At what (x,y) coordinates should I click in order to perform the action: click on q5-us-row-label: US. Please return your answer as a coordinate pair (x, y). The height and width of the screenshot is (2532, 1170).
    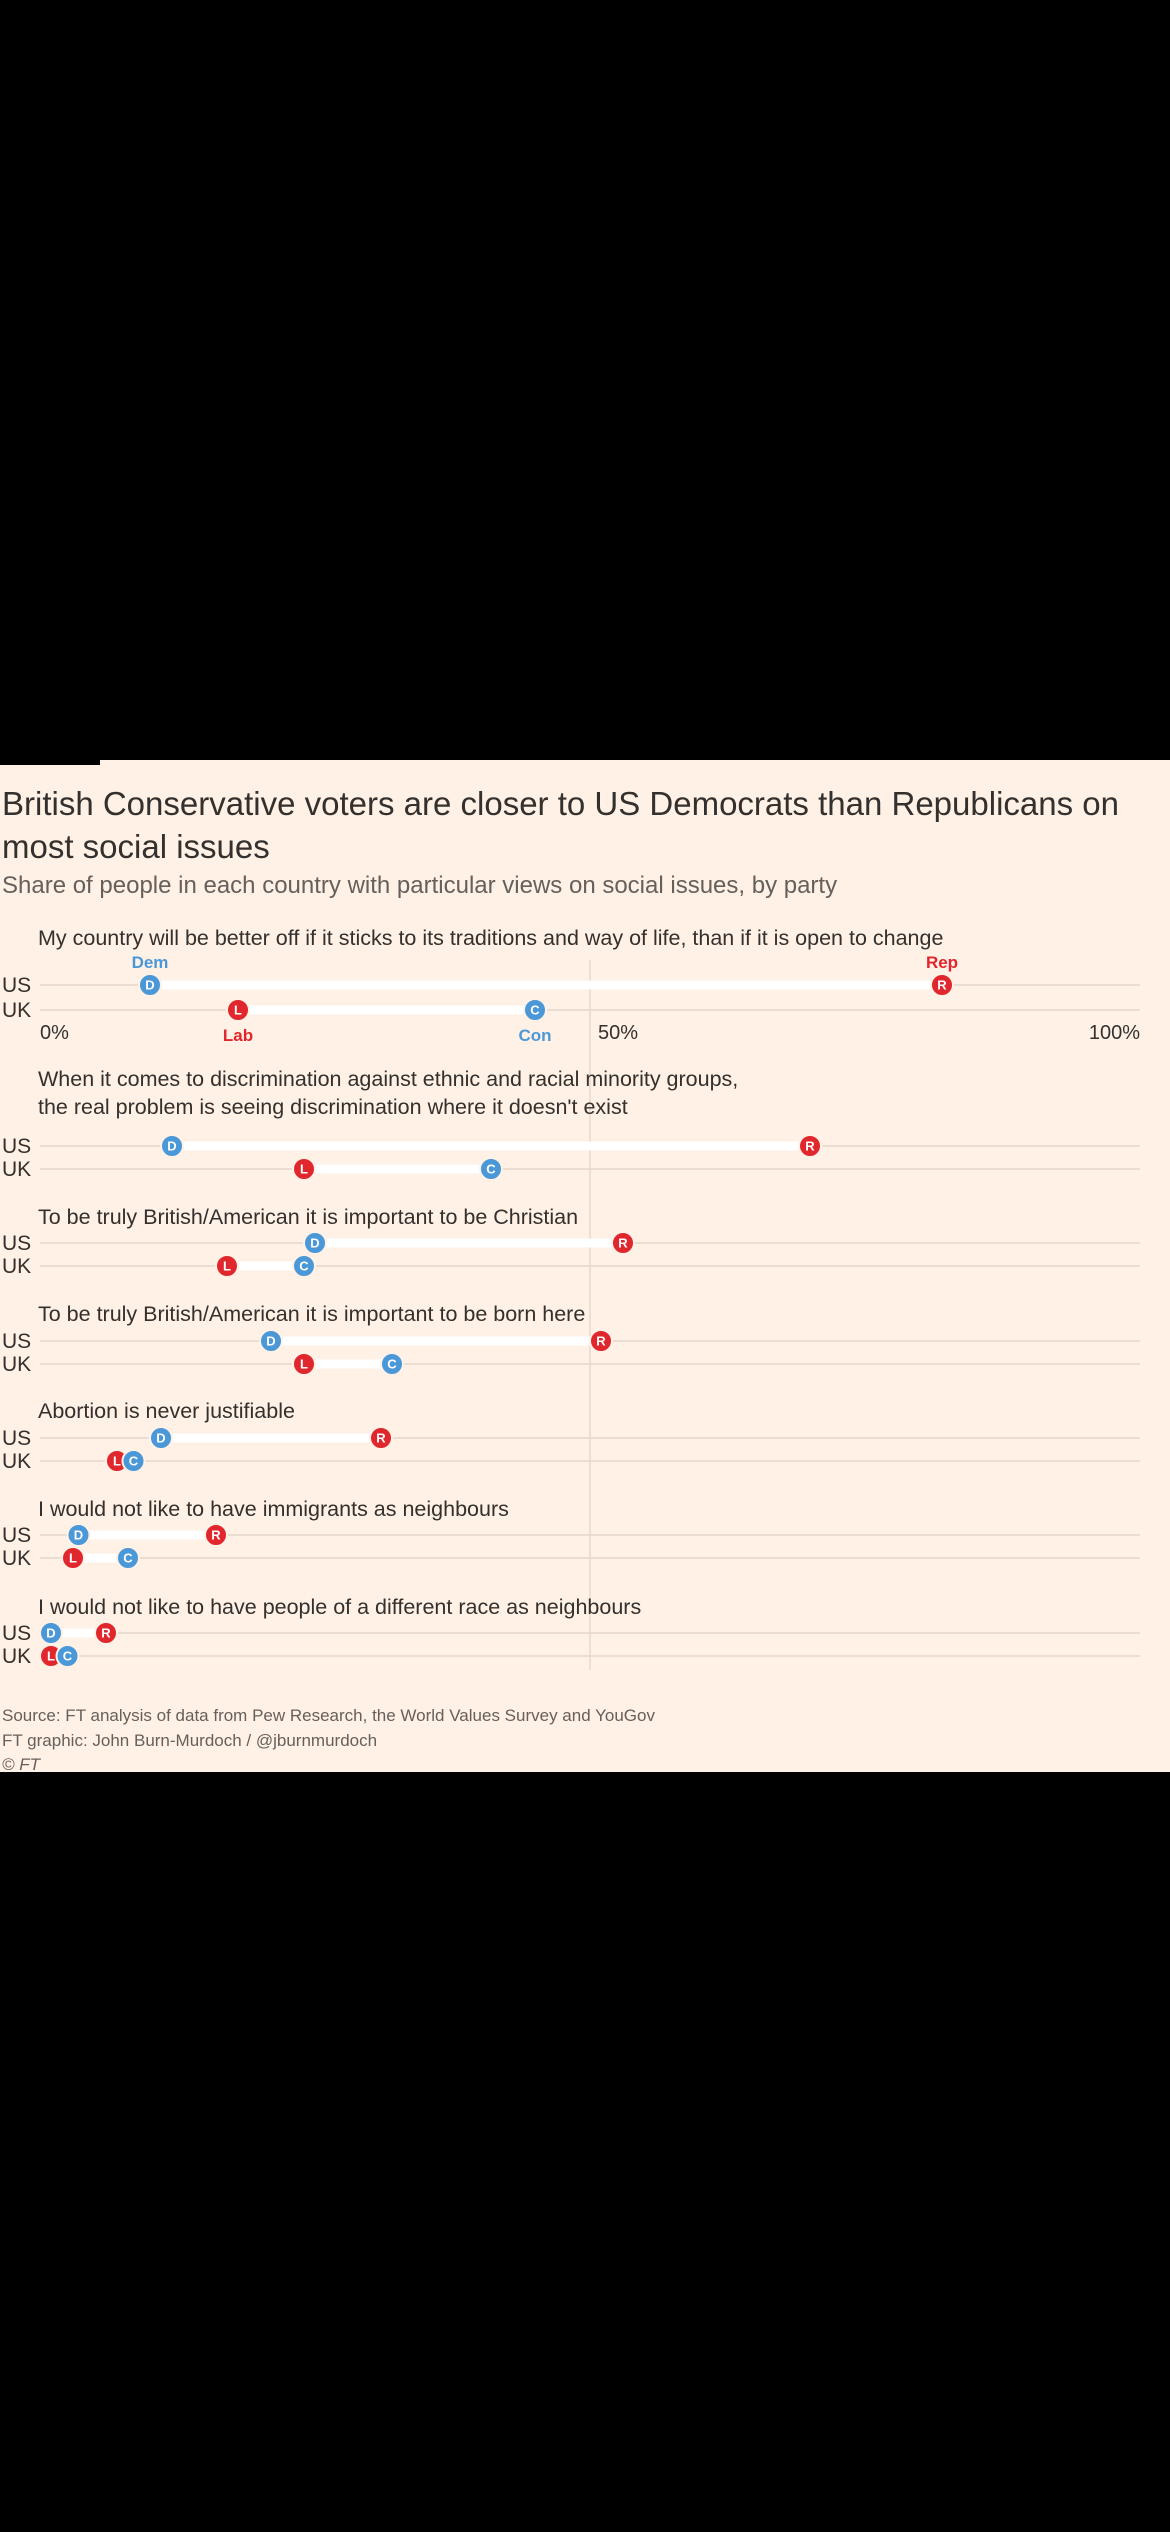
    Looking at the image, I should click on (16, 1438).